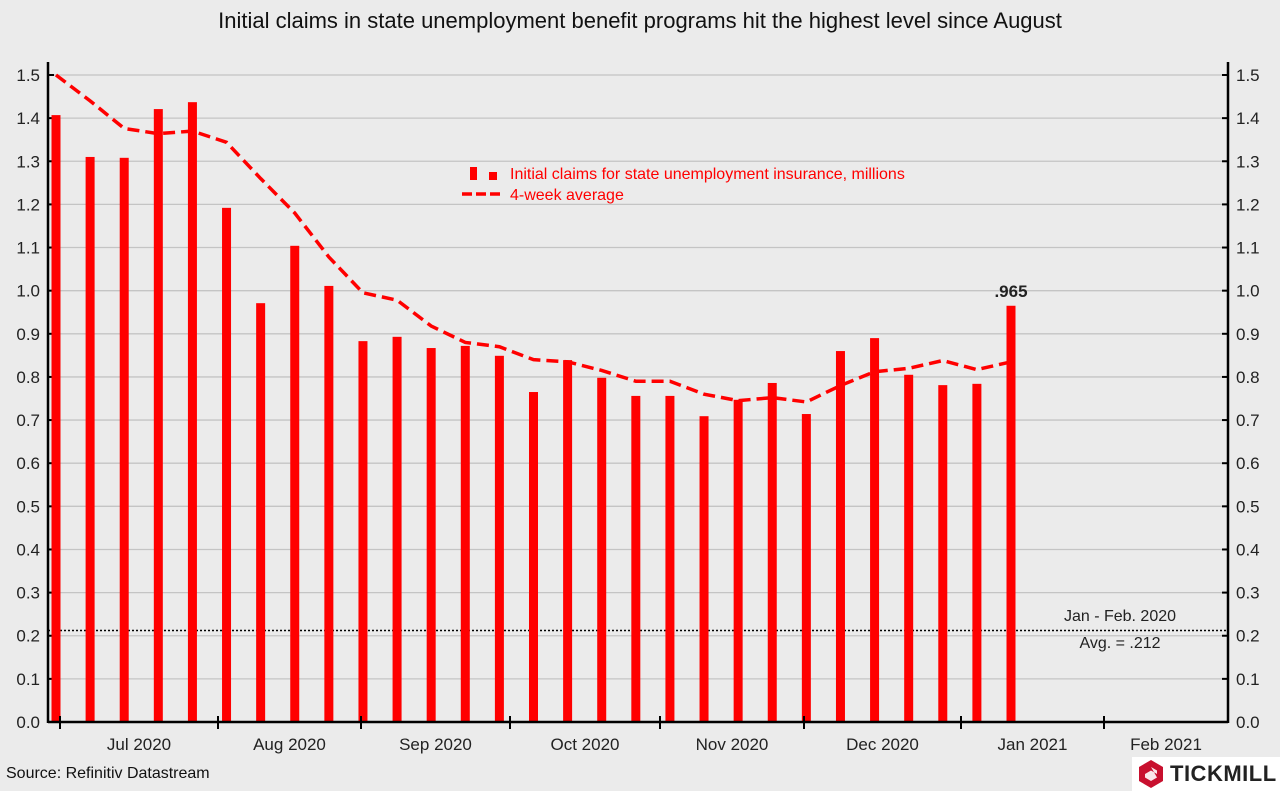  I want to click on legend-label-average: 4-week average, so click(567, 195).